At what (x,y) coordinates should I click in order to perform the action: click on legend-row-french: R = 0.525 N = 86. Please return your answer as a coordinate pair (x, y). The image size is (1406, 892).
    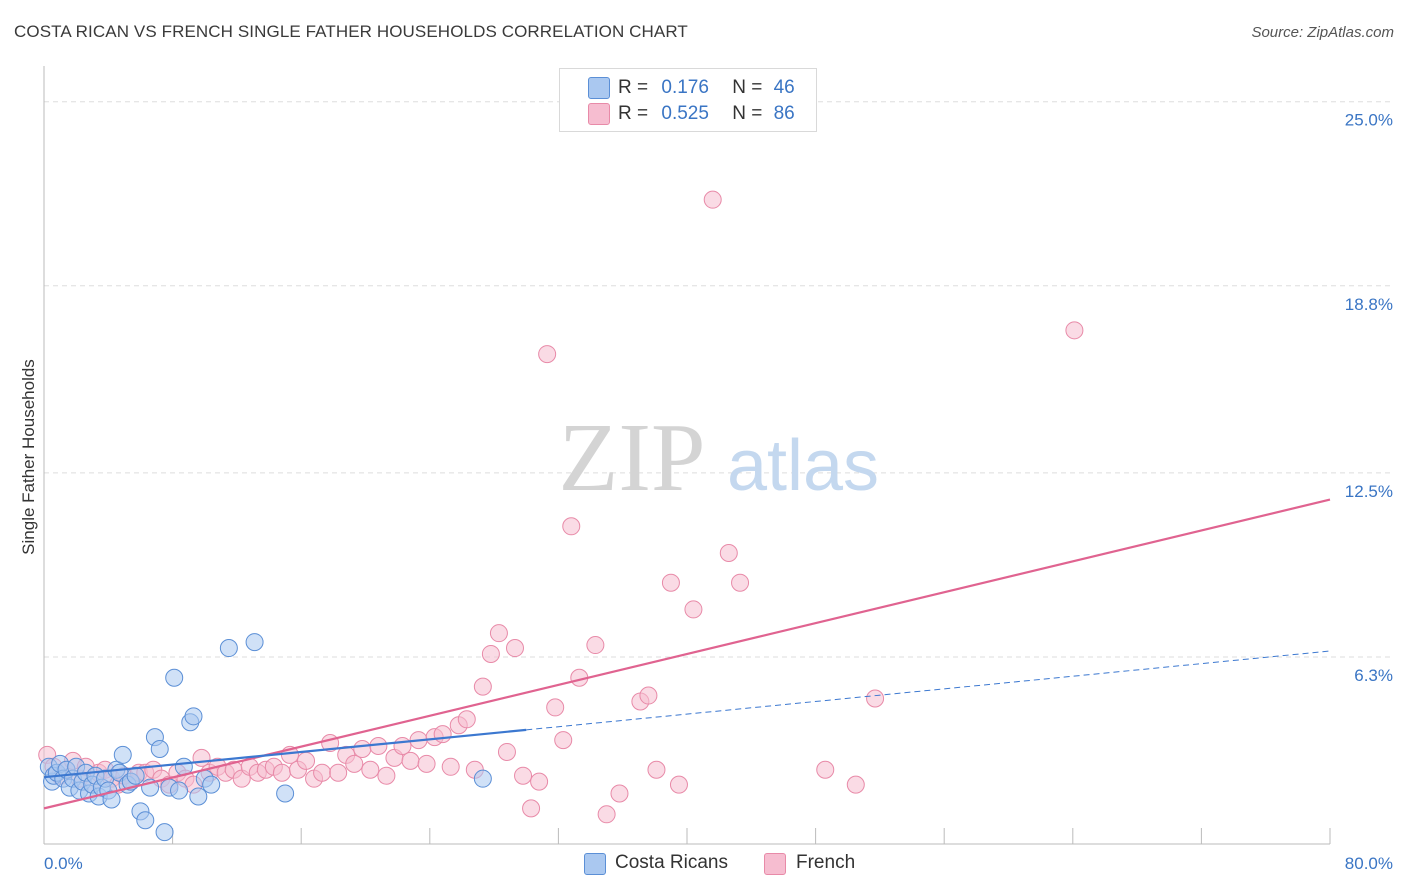
    Looking at the image, I should click on (706, 114).